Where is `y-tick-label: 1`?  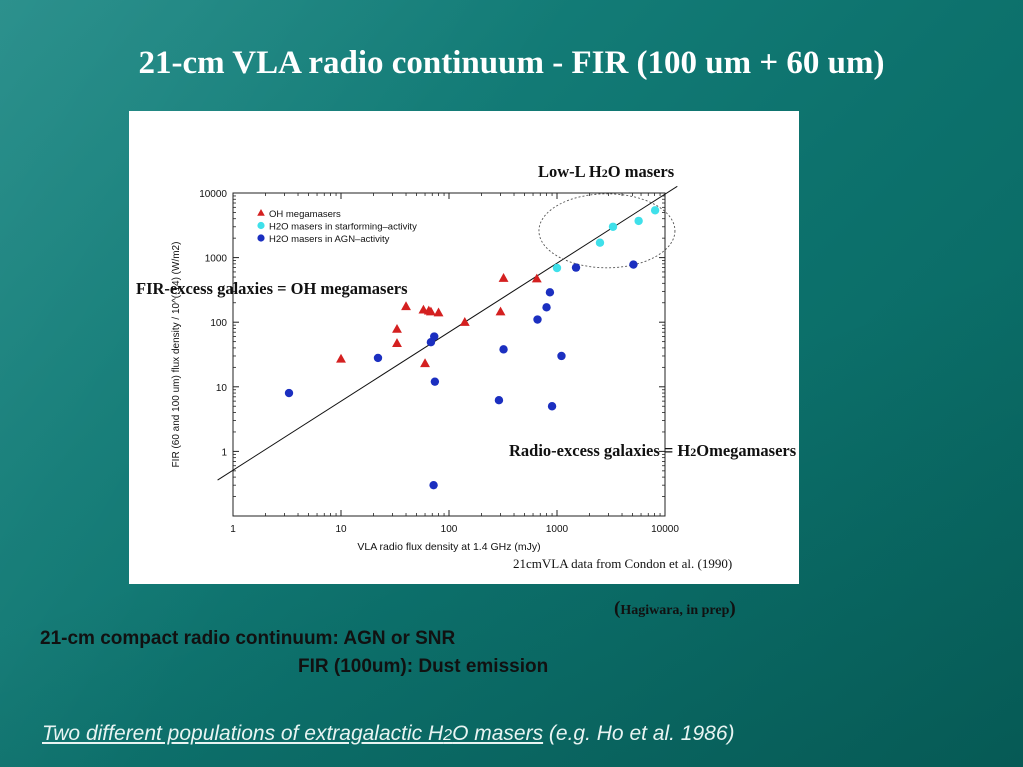 y-tick-label: 1 is located at coordinates (224, 452).